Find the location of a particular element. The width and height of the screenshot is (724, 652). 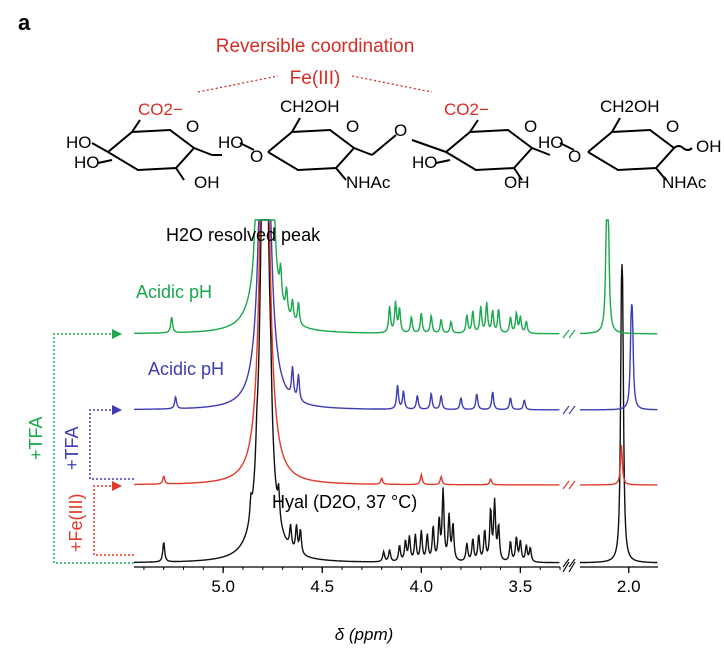

oh-label-1: OH is located at coordinates (207, 182).